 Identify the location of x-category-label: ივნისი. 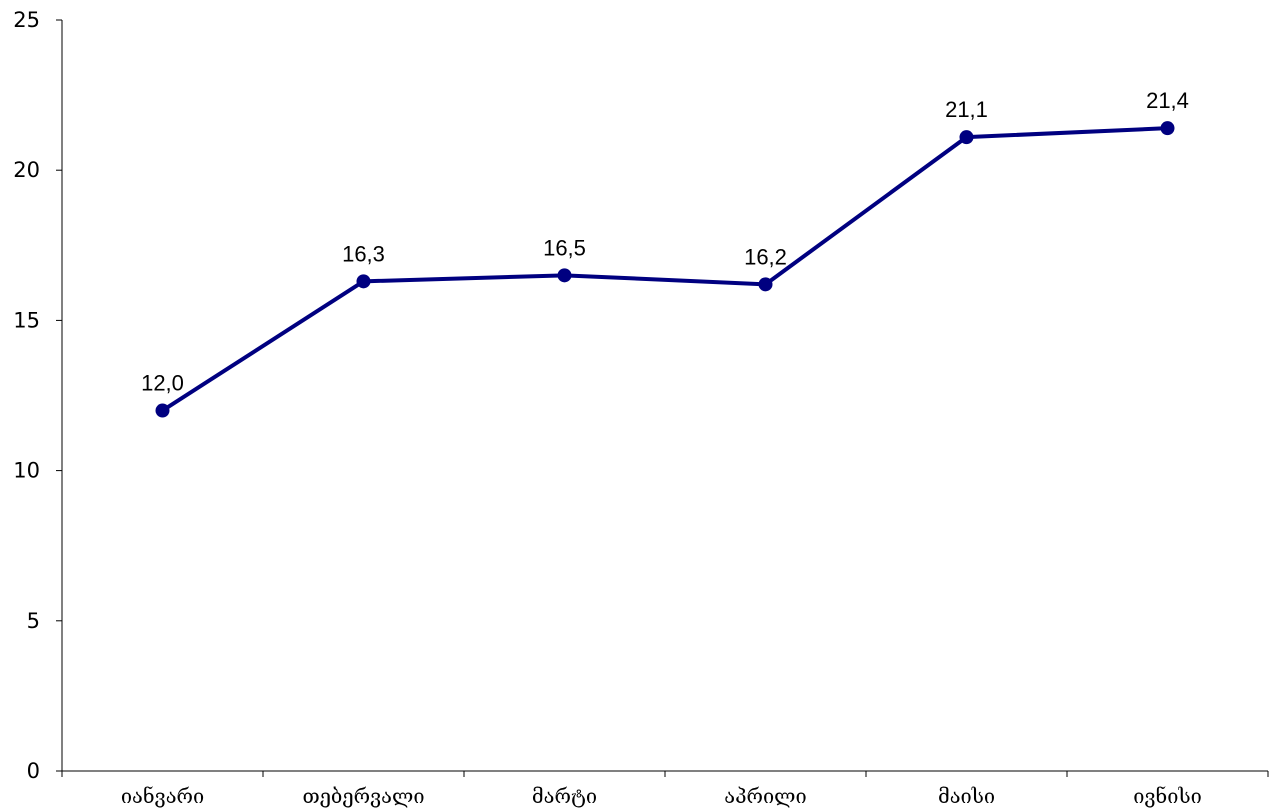
(1167, 796).